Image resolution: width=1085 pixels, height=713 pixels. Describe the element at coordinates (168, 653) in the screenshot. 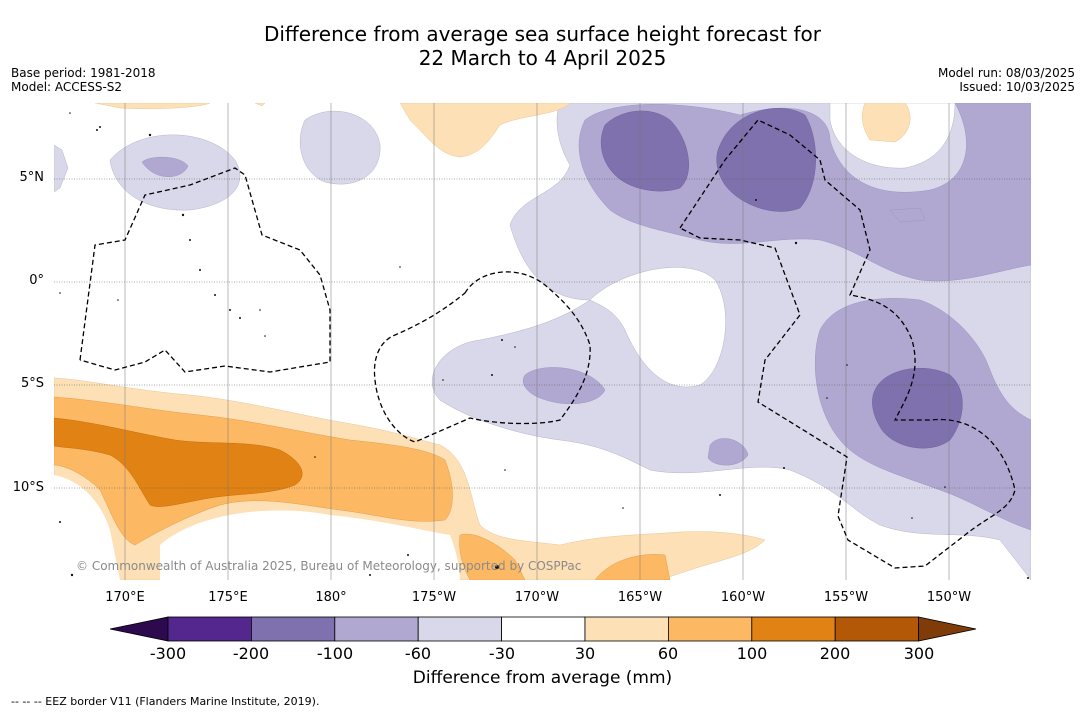

I see `colorbar-tick-label: -300` at that location.